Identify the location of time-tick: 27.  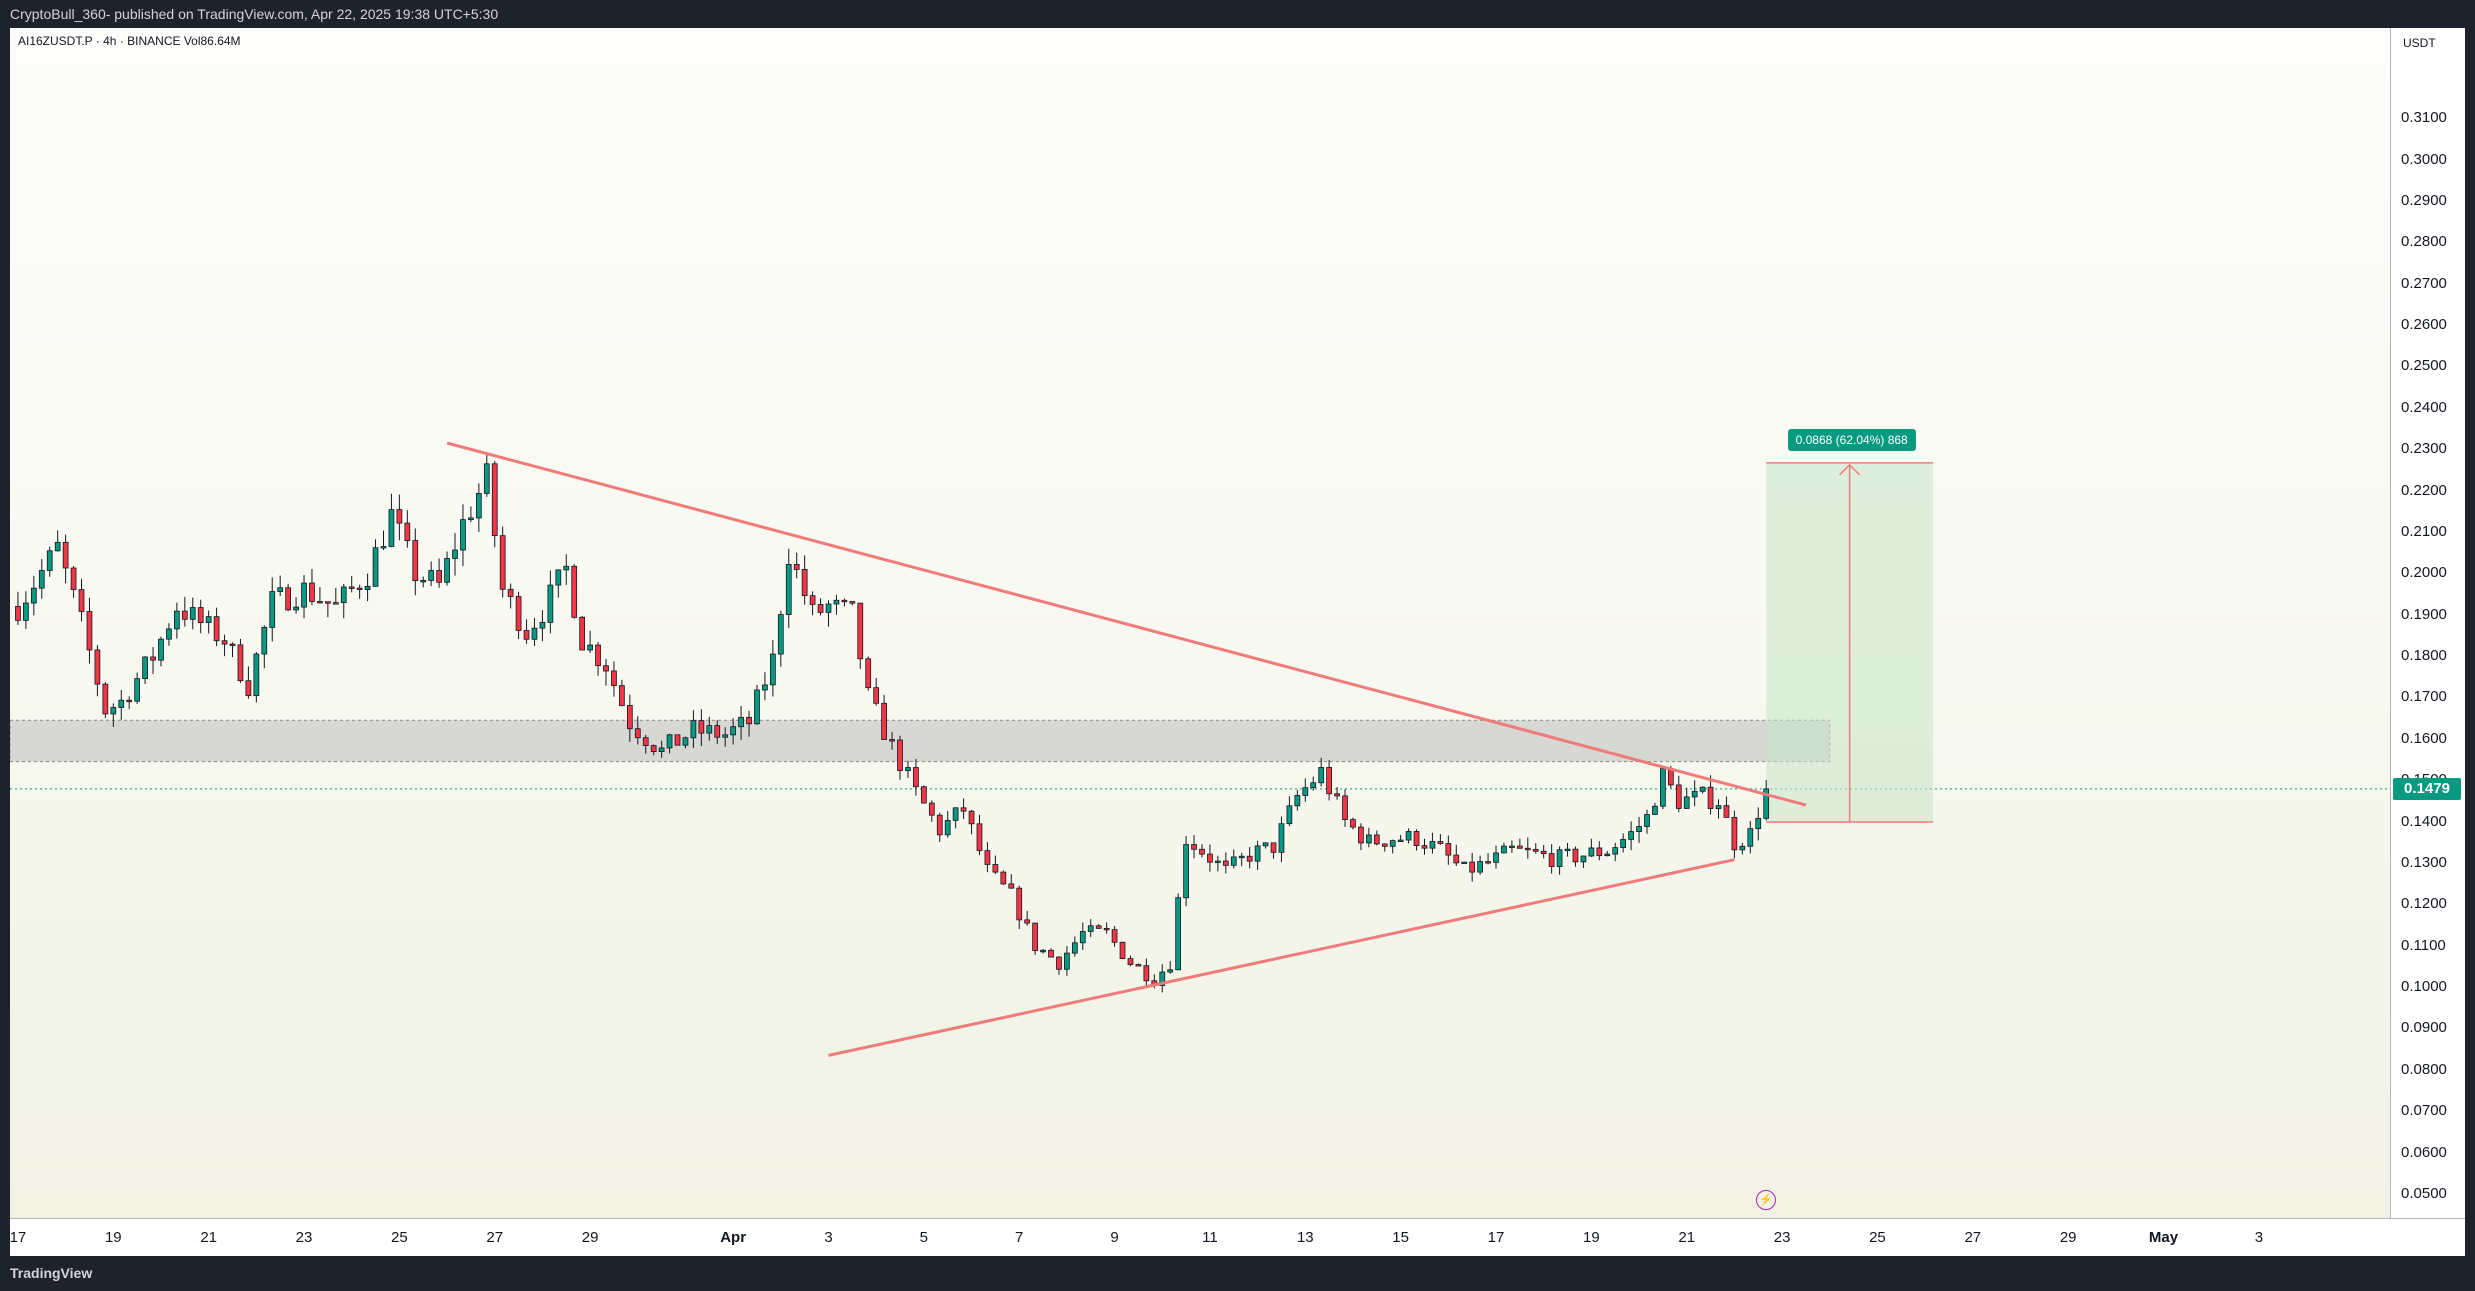
(1973, 1237).